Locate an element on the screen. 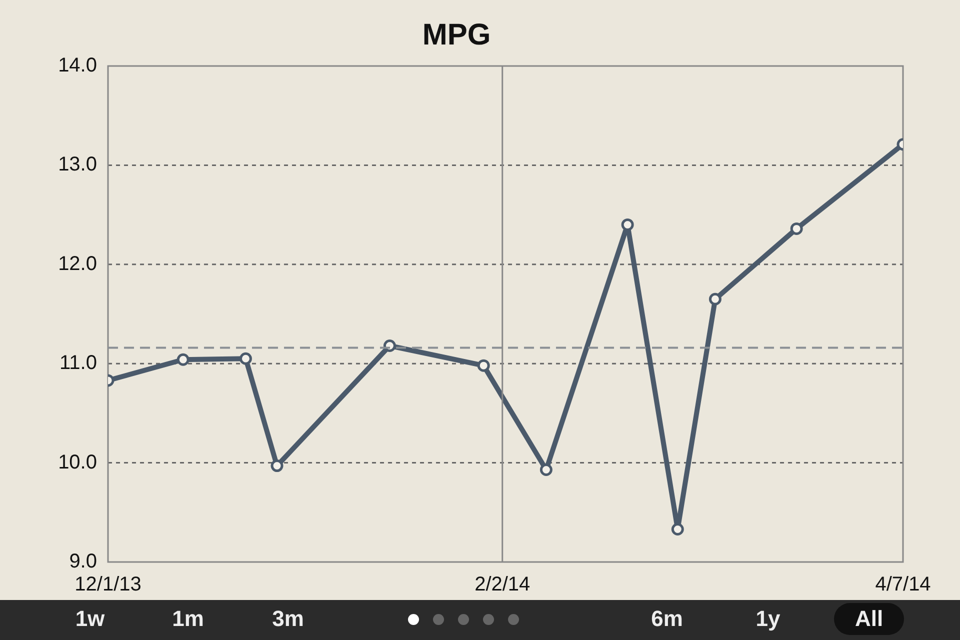  x-tick-label: 2/2/14 is located at coordinates (502, 585).